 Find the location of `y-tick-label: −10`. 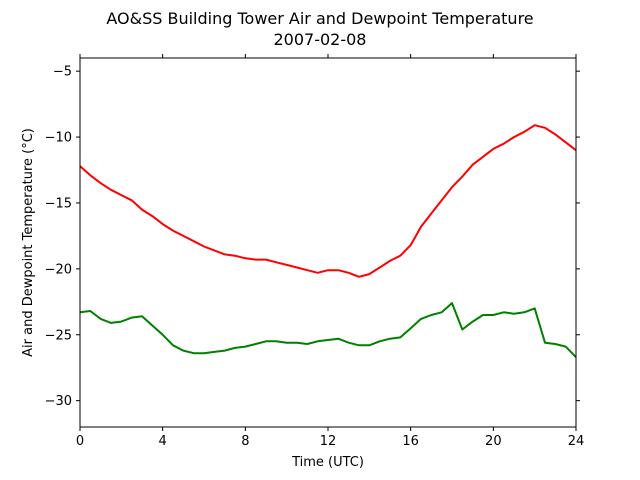

y-tick-label: −10 is located at coordinates (58, 138).